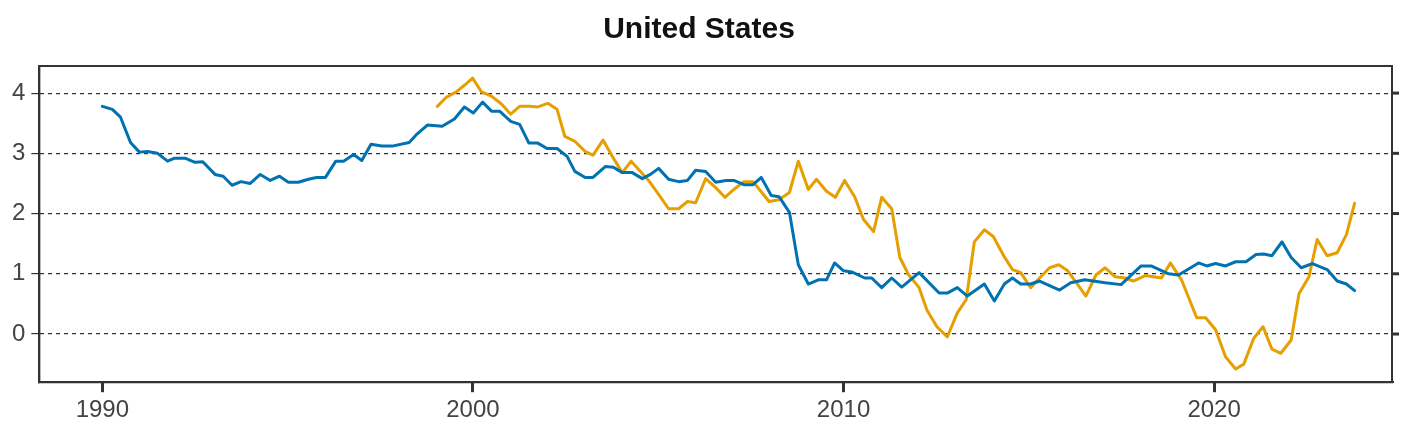  Describe the element at coordinates (699, 28) in the screenshot. I see `chart-title: United States` at that location.